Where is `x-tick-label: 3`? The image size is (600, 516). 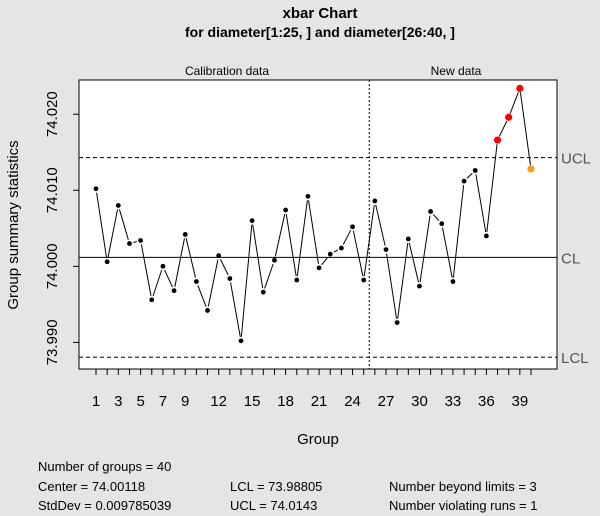 x-tick-label: 3 is located at coordinates (118, 401).